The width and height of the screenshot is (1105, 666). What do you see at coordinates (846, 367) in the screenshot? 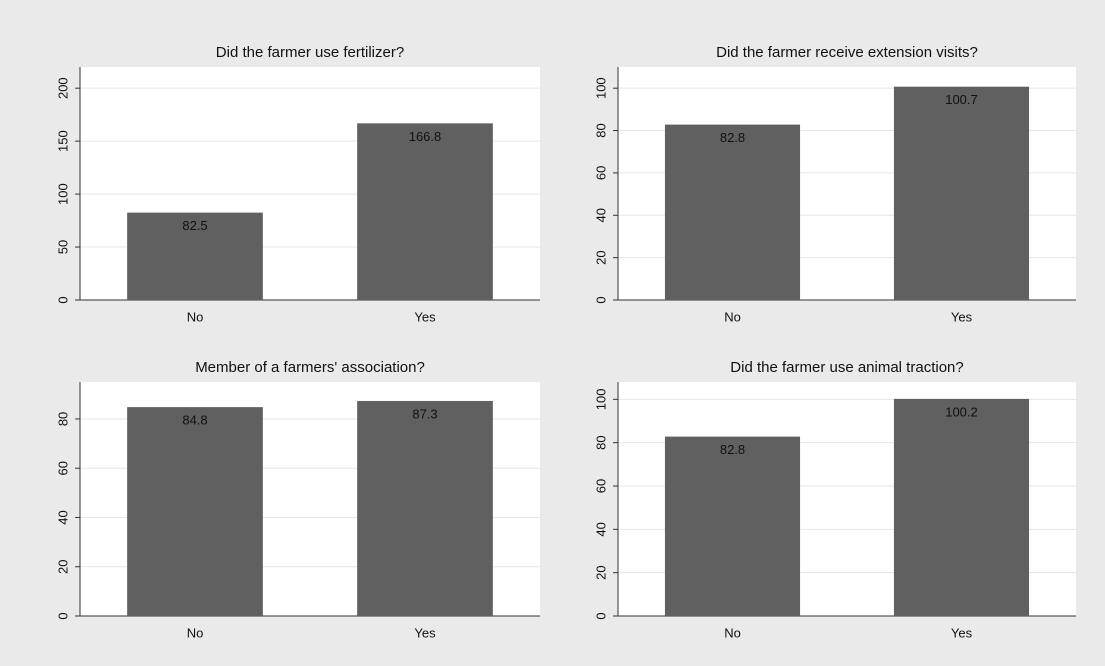
I see `chart-title: Did the farmer use animal traction?` at bounding box center [846, 367].